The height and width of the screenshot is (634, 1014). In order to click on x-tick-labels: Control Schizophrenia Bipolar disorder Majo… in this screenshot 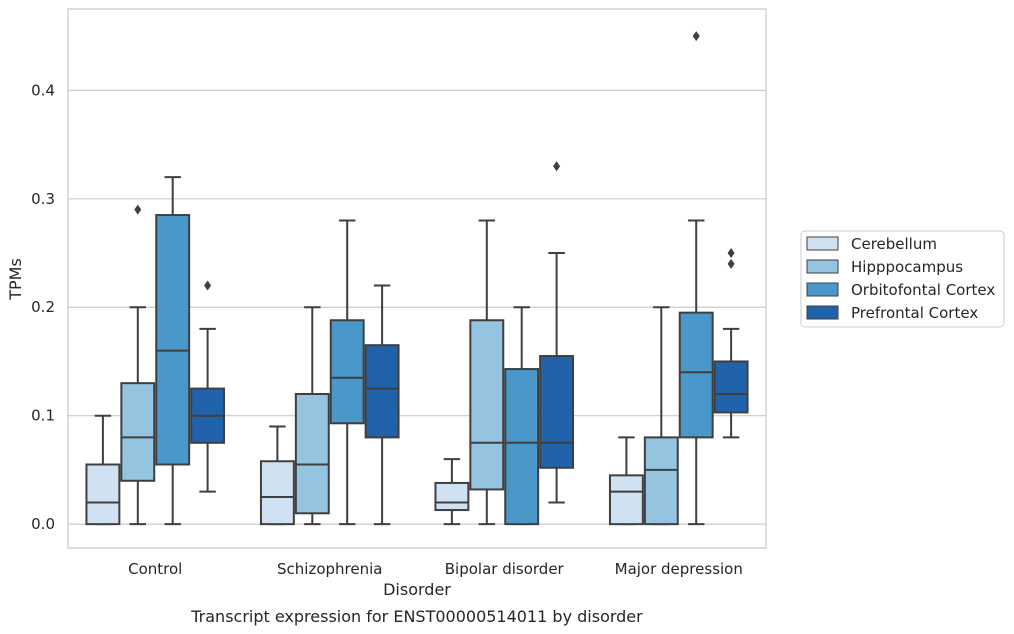, I will do `click(435, 569)`.